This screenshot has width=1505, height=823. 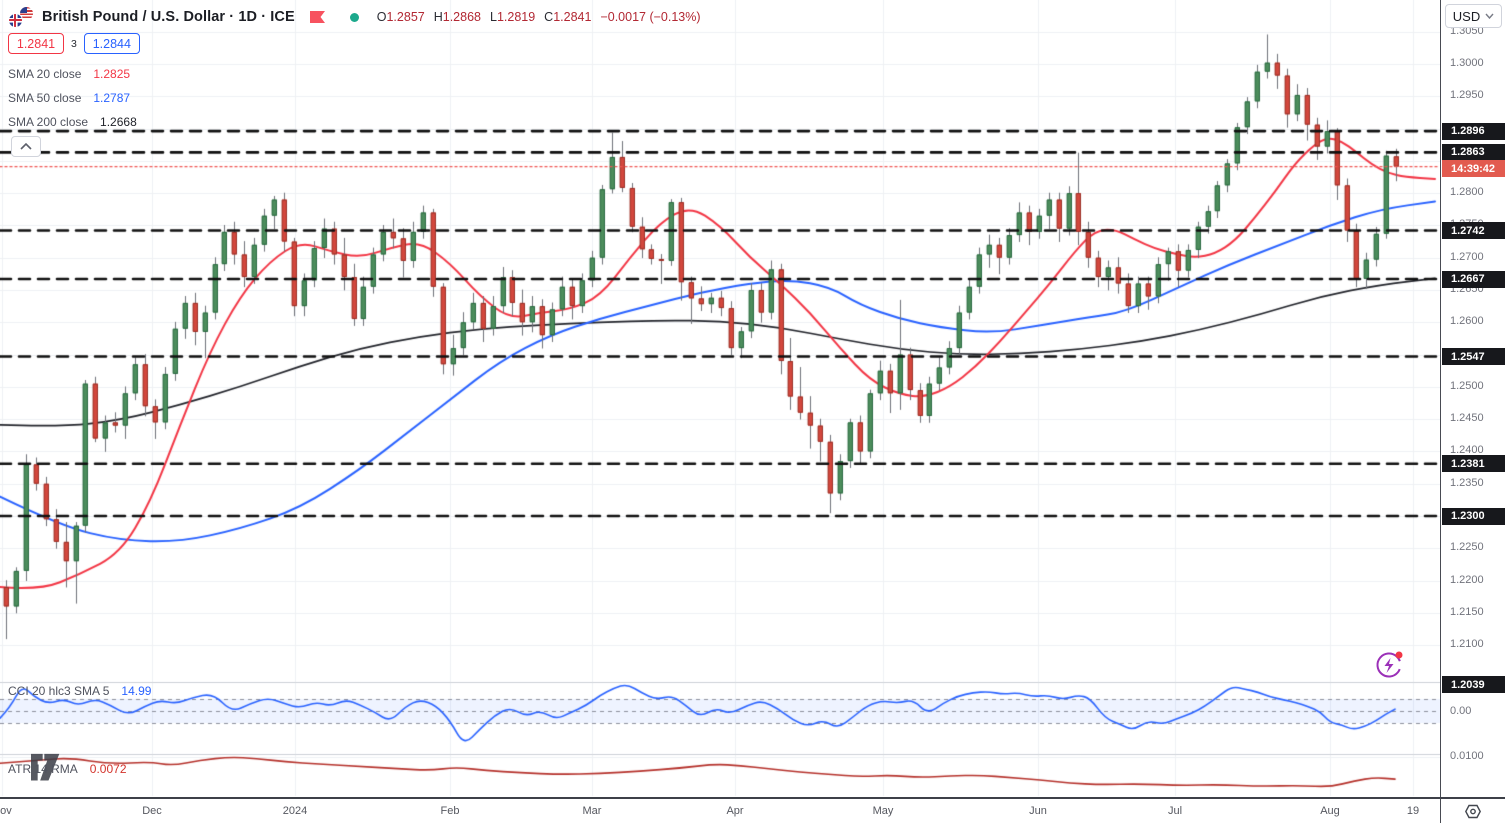 I want to click on lightning-icon, so click(x=1389, y=664).